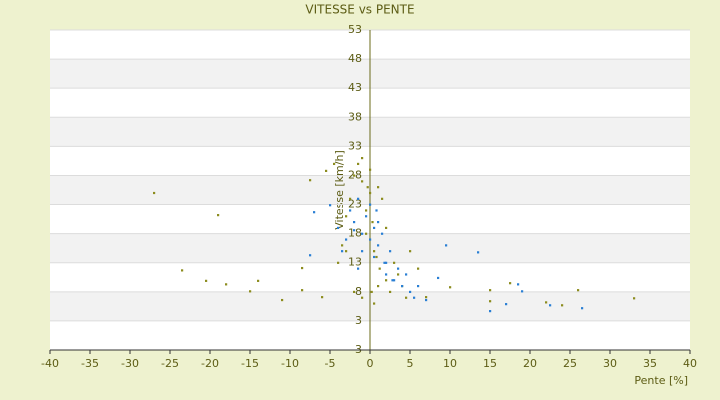 The image size is (720, 400). Describe the element at coordinates (650, 363) in the screenshot. I see `x-tick-label: 35` at that location.